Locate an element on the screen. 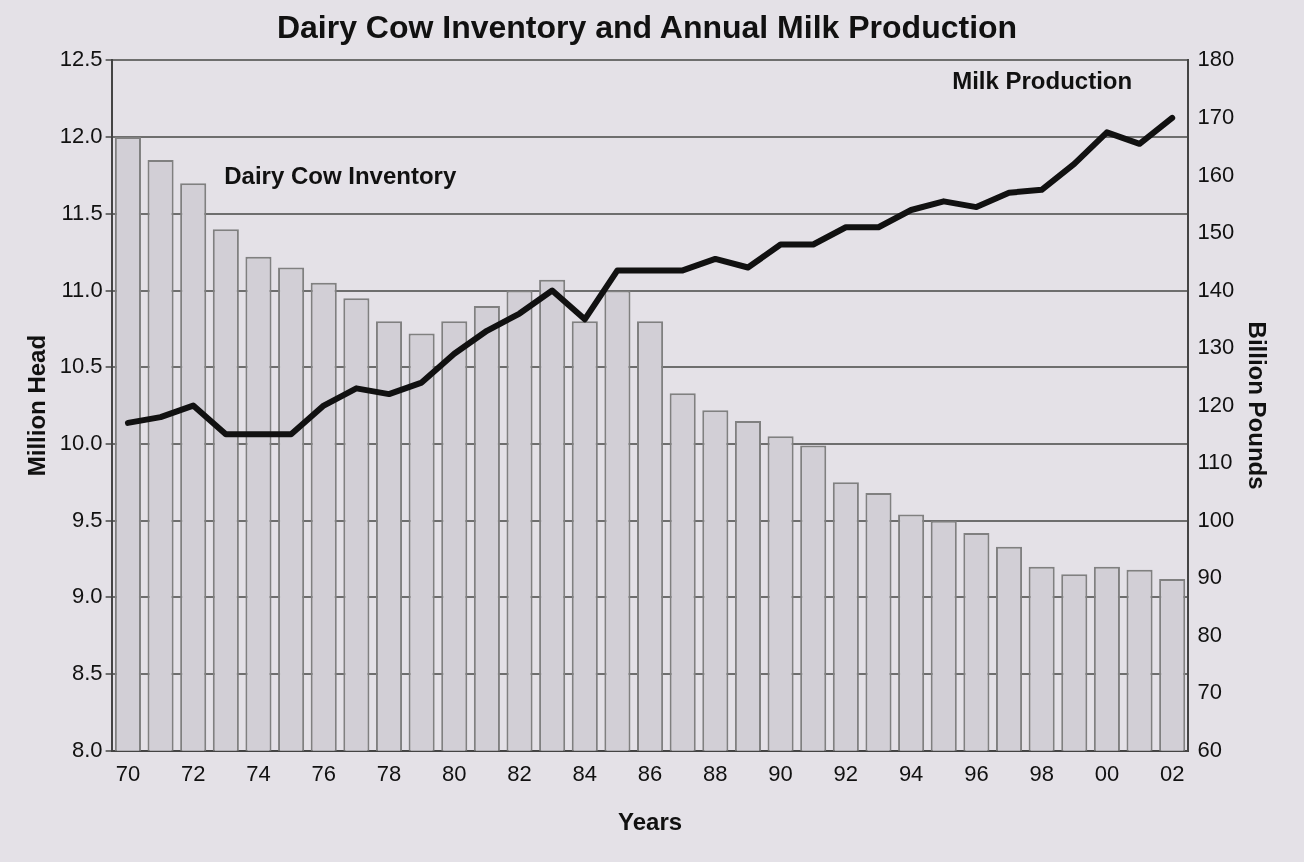 This screenshot has height=862, width=1304. x-tick-label: 70 is located at coordinates (128, 774).